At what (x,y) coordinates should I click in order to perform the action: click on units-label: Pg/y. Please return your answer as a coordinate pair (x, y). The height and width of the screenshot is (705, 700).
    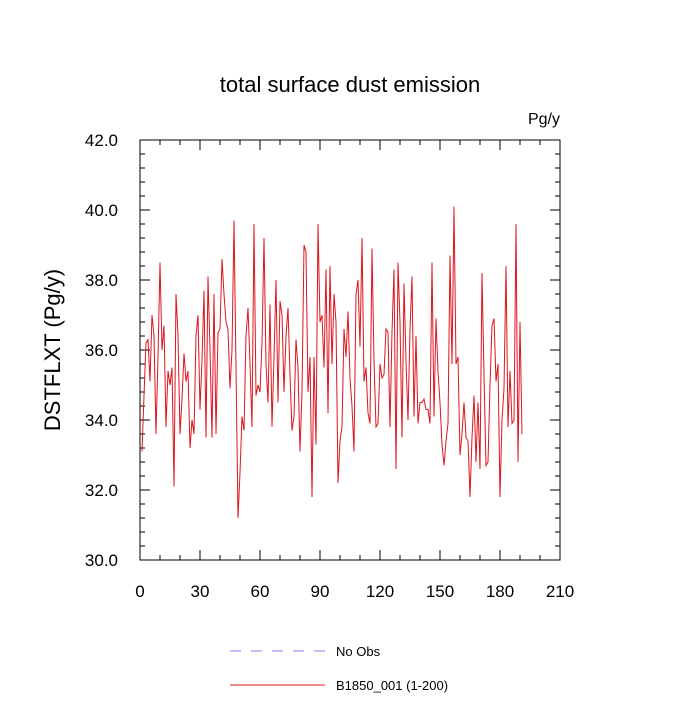
    Looking at the image, I should click on (544, 119).